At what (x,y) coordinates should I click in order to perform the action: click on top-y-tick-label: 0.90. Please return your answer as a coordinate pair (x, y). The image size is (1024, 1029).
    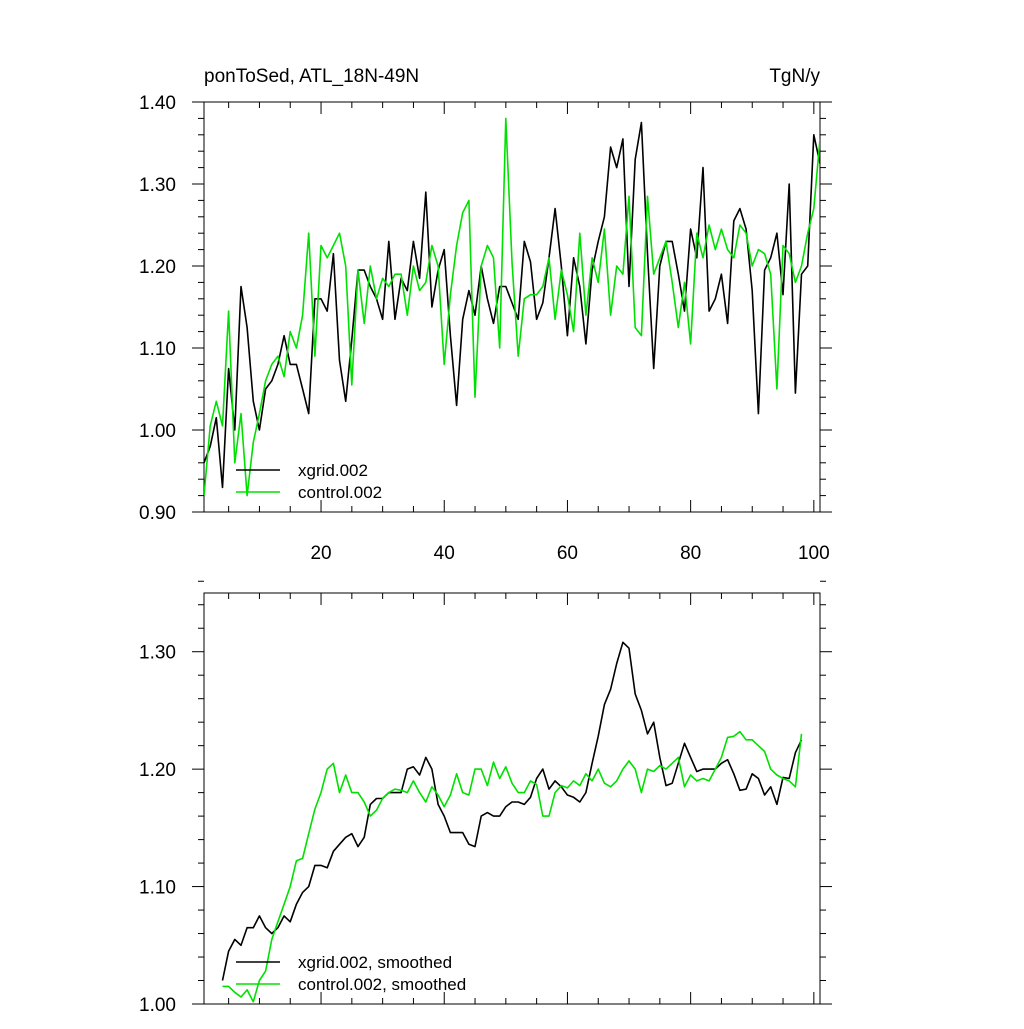
    Looking at the image, I should click on (157, 513).